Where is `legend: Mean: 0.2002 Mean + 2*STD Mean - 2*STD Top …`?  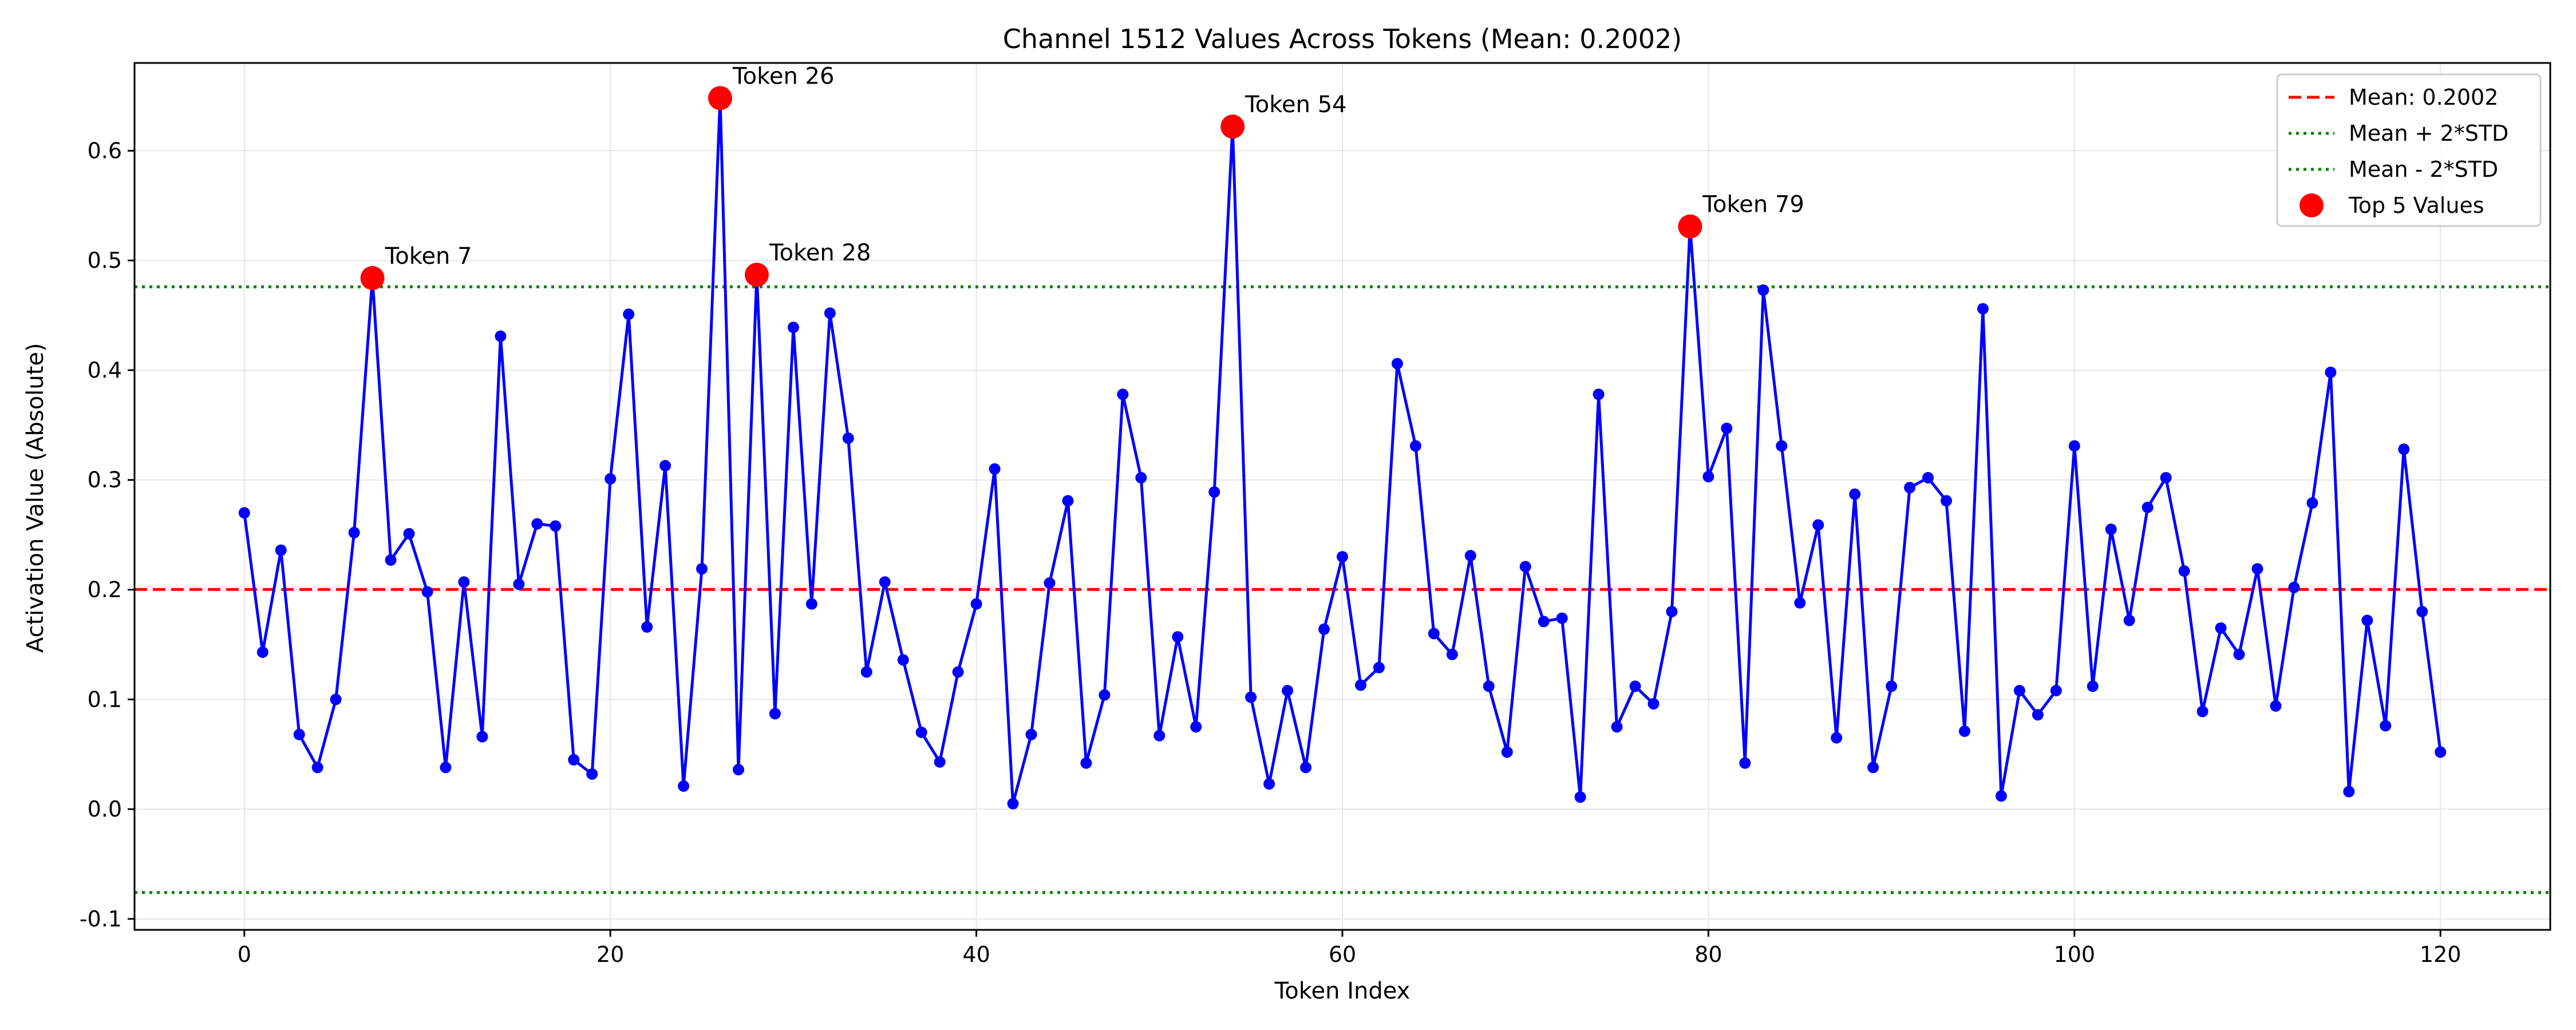
legend: Mean: 0.2002 Mean + 2*STD Mean - 2*STD Top … is located at coordinates (2409, 150).